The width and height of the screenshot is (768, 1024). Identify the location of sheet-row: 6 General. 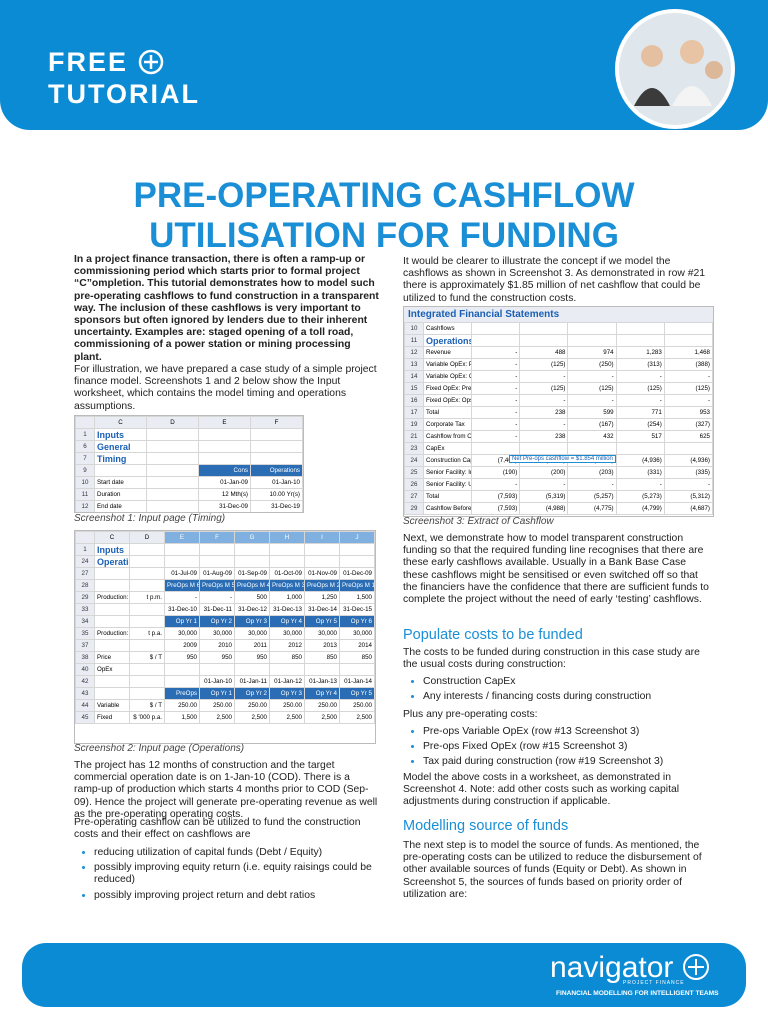
(189, 446).